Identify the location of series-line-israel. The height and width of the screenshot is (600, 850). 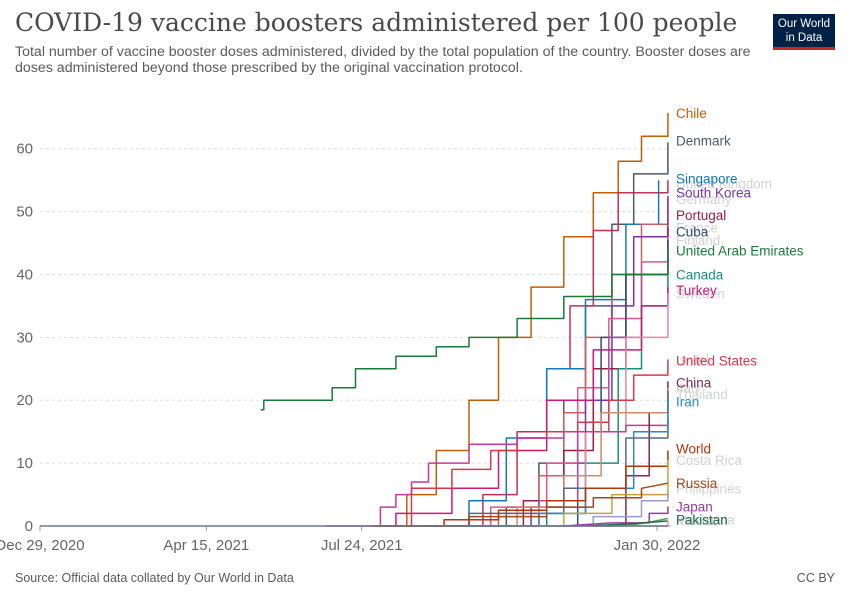
(520, 473).